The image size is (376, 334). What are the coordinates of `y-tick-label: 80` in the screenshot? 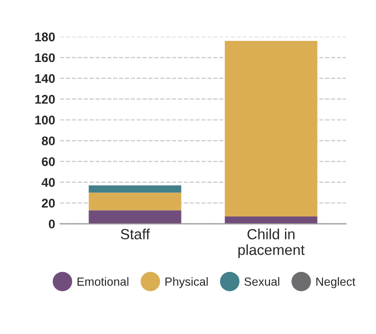 It's located at (48, 141).